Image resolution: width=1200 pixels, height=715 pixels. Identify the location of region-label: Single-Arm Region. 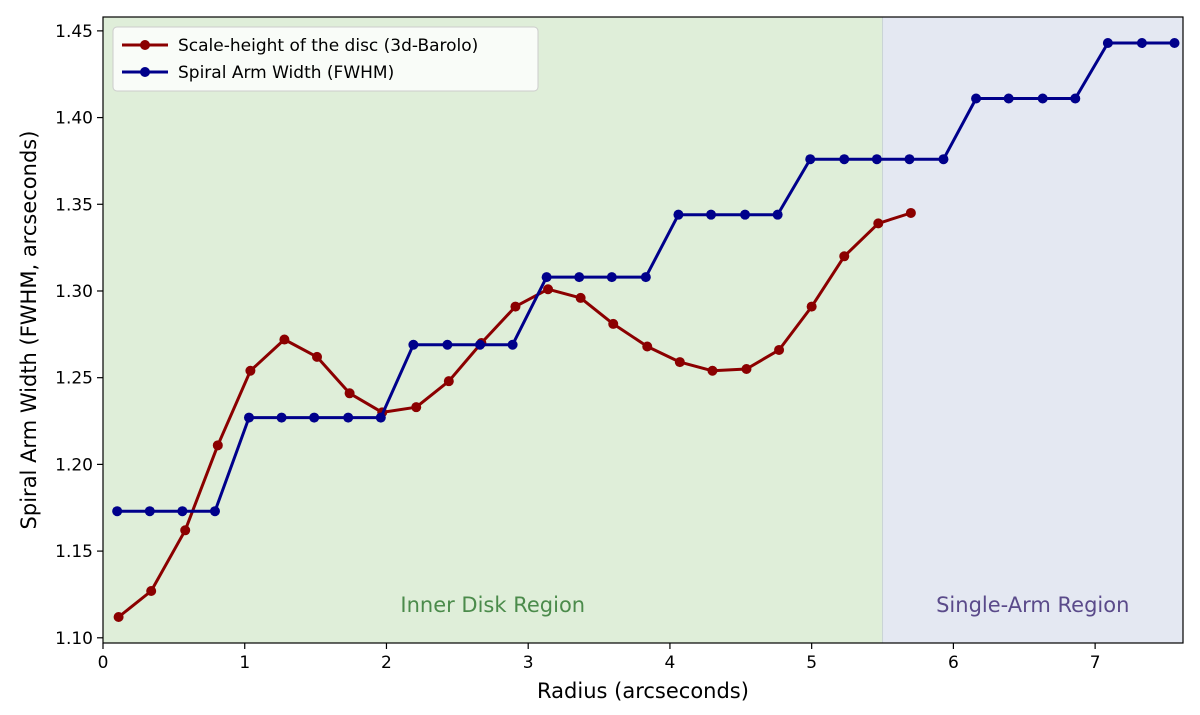
(1032, 605).